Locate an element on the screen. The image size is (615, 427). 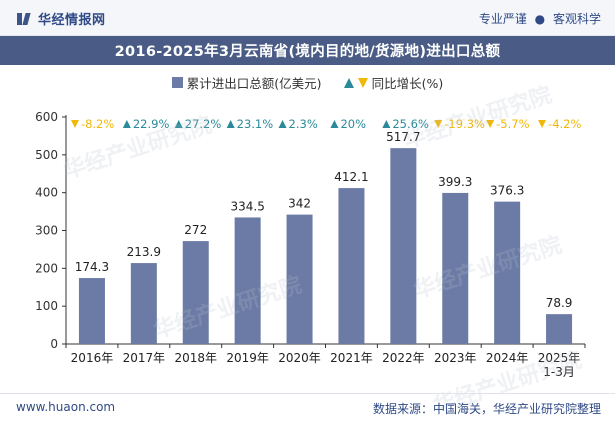
title-bar: 2016-2025年3月云南省(境内目的地/货源地)进出口总额 is located at coordinates (307, 50).